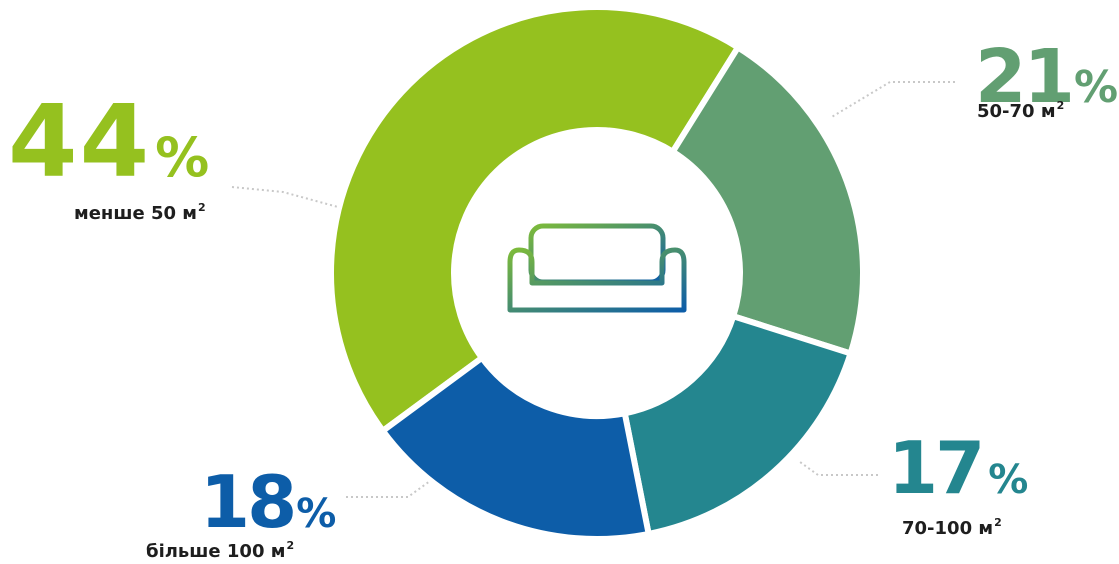 Image resolution: width=1119 pixels, height=564 pixels. I want to click on slice-percent-value: 18, so click(248, 502).